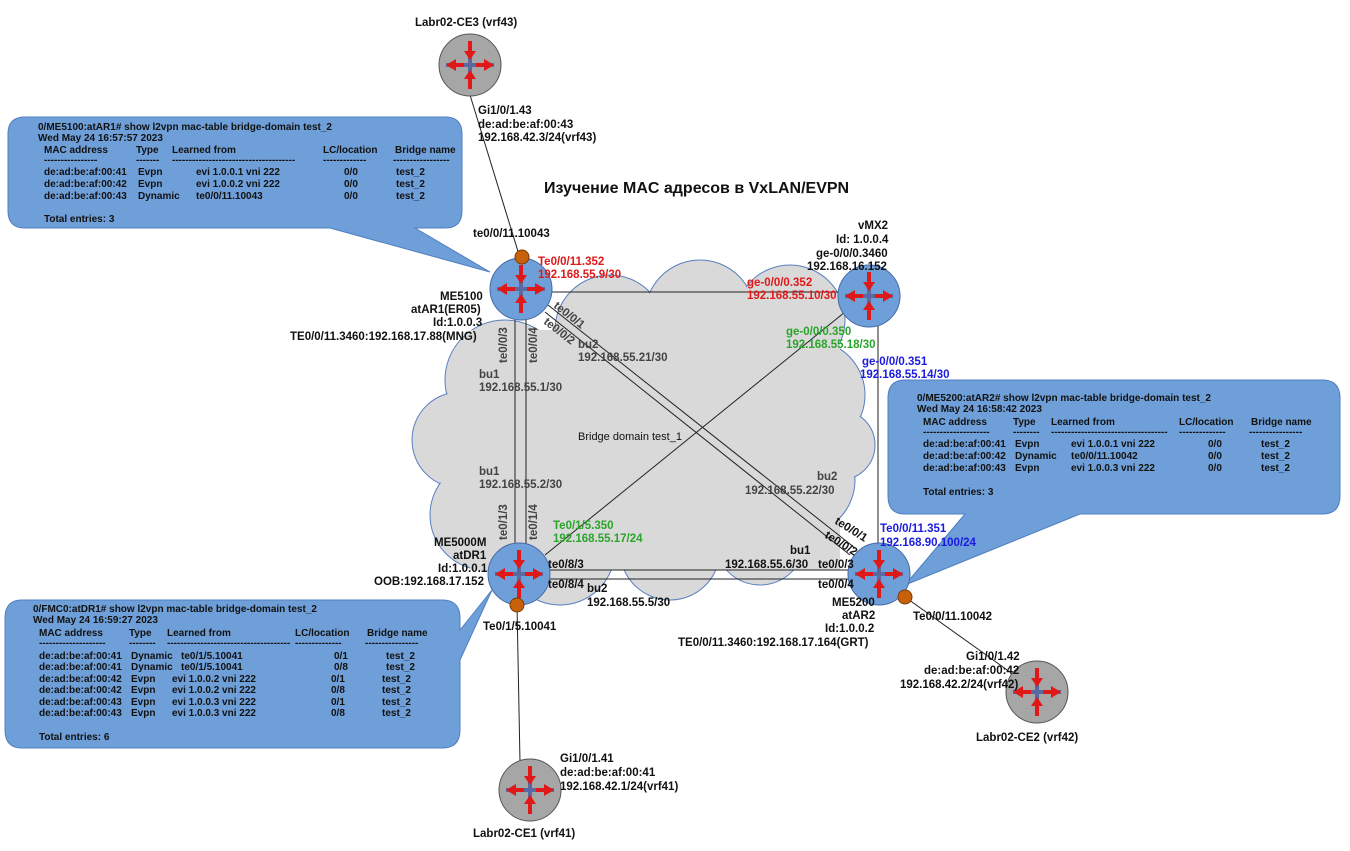 Image resolution: width=1350 pixels, height=851 pixels. Describe the element at coordinates (249, 194) in the screenshot. I see `callout-ar1` at that location.